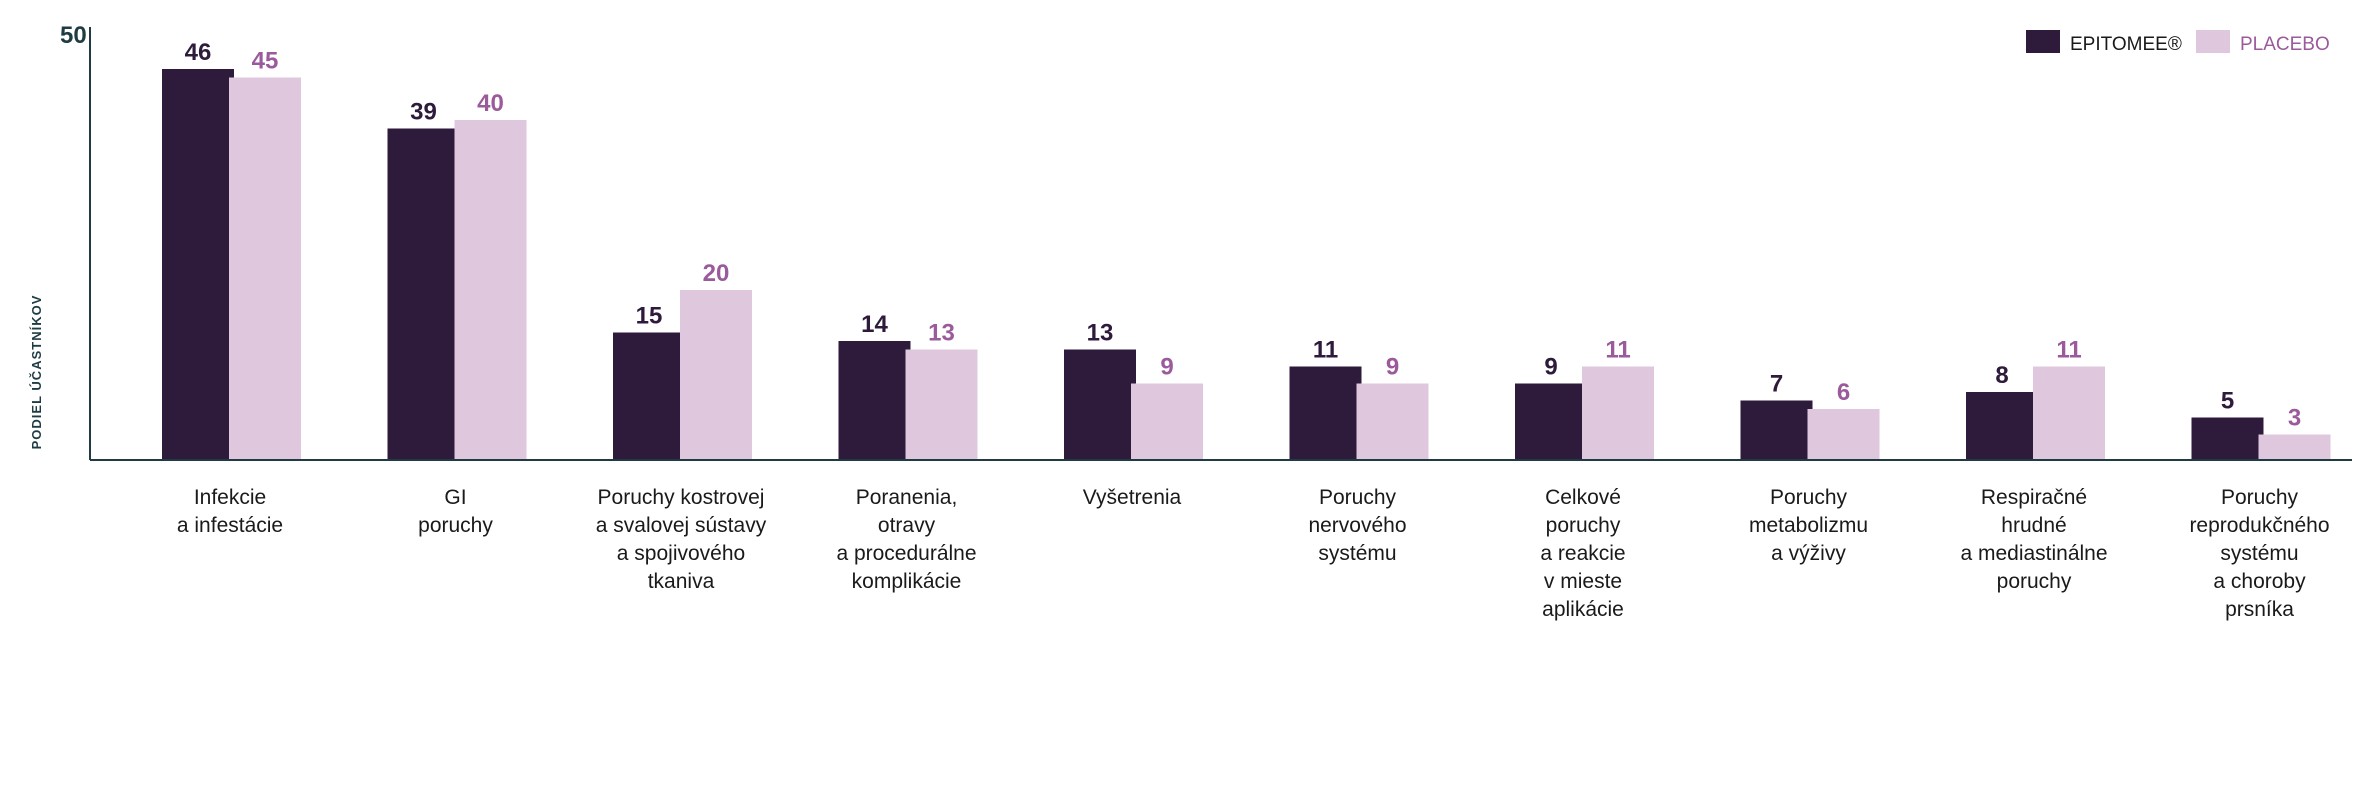 The height and width of the screenshot is (808, 2372). I want to click on category-label-line: a svalovej sústavy, so click(681, 525).